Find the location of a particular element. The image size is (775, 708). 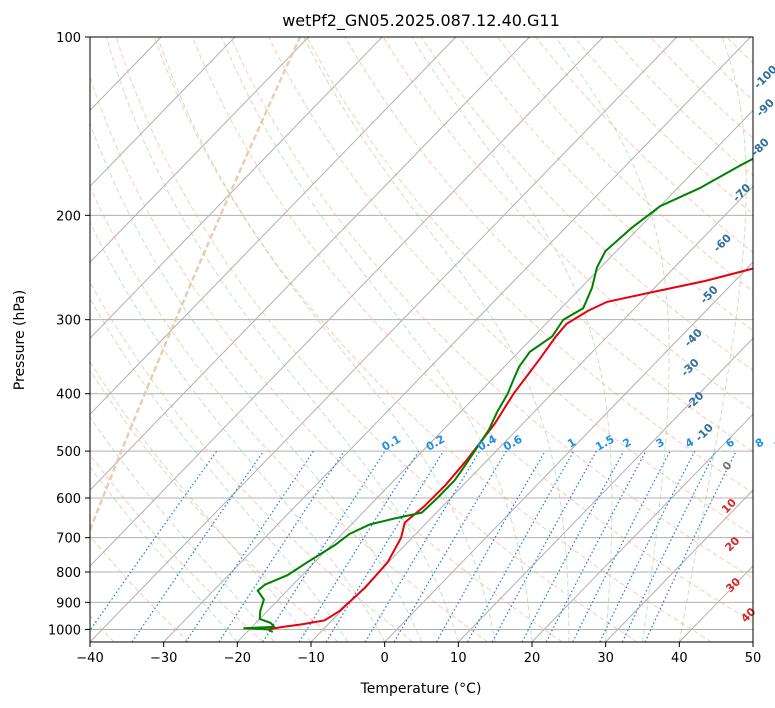

y-tick-label: 800 is located at coordinates (68, 573).